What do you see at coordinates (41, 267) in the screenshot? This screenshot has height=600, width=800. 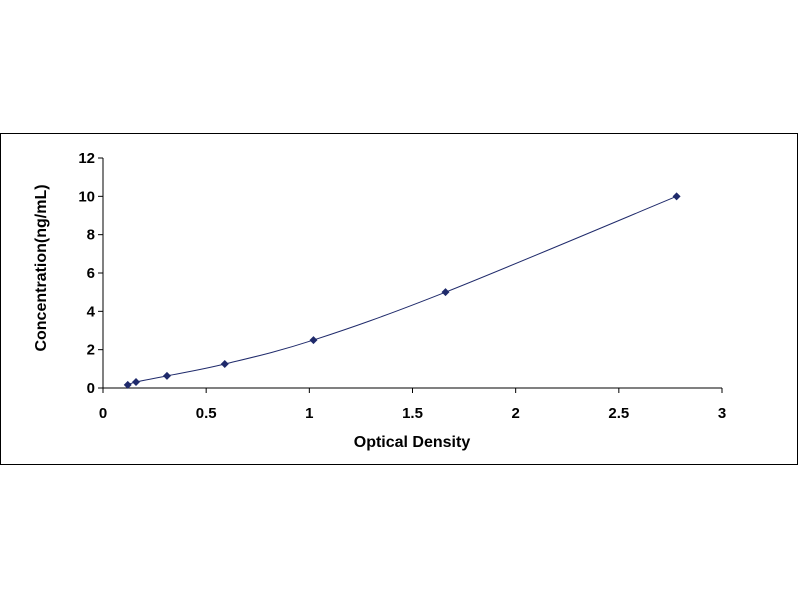 I see `y-axis-title: Concentration(ng/mL)` at bounding box center [41, 267].